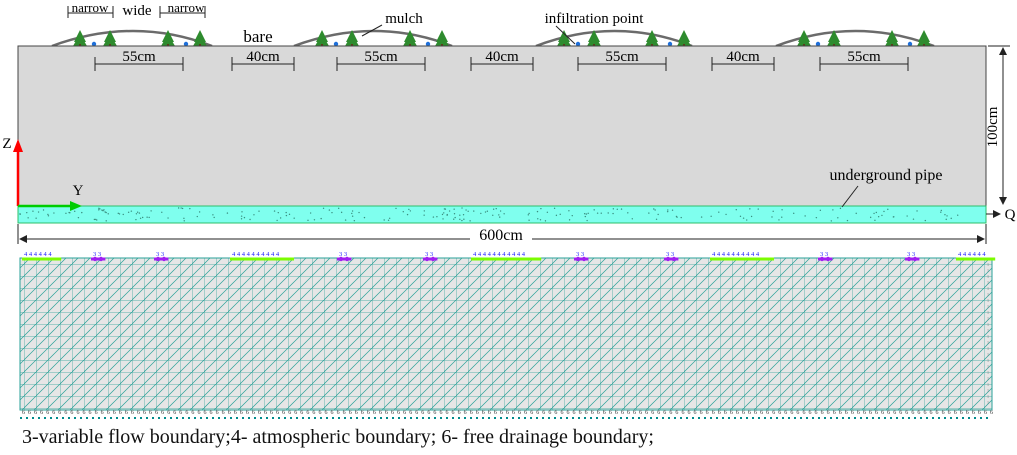  Describe the element at coordinates (18, 145) in the screenshot. I see `z-axis-arrowhead` at that location.